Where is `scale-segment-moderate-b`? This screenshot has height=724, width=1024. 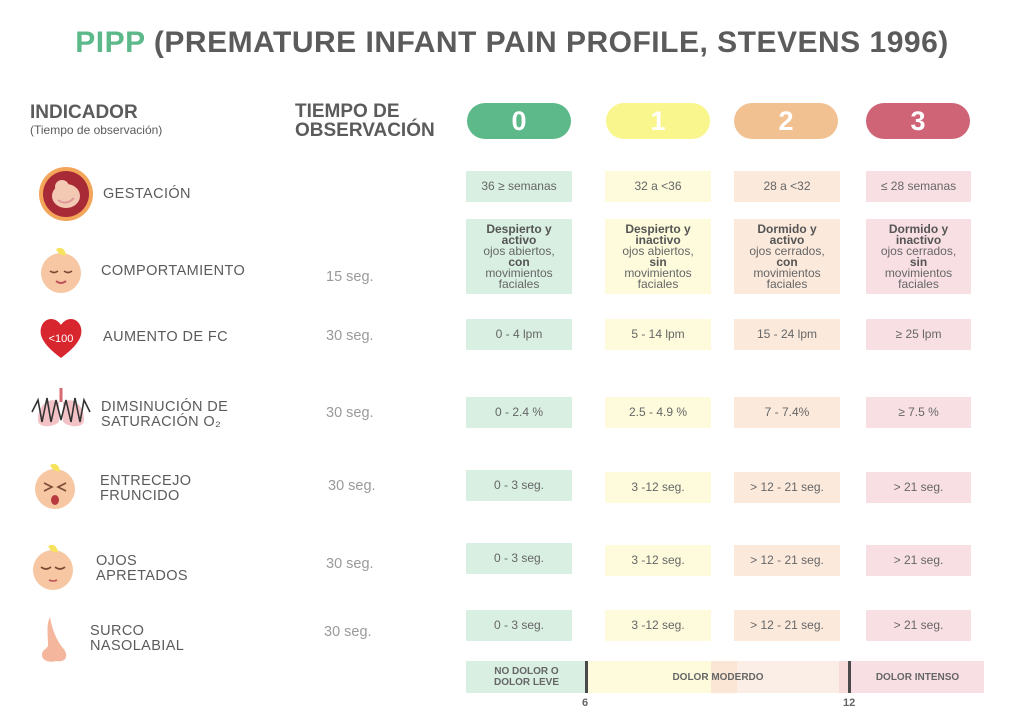
scale-segment-moderate-b is located at coordinates (724, 677).